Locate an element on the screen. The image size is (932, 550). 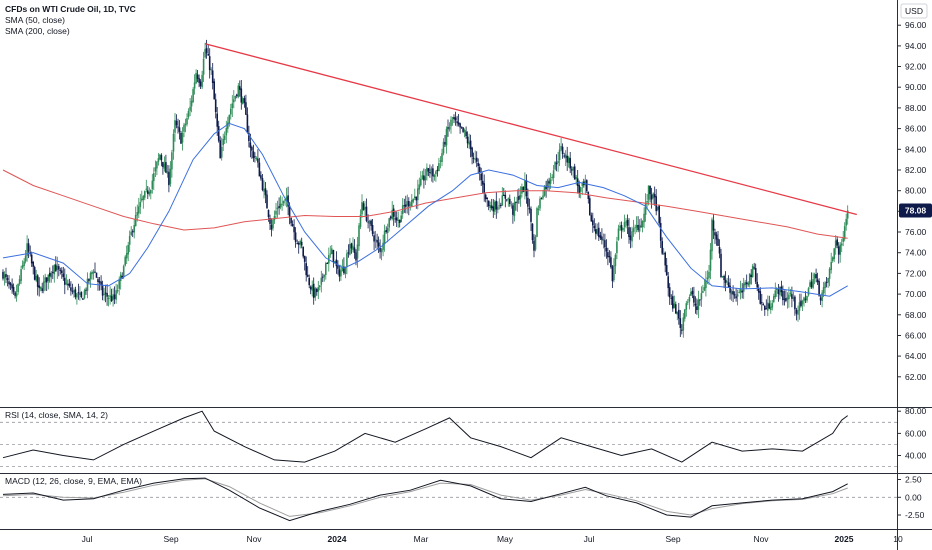
time-axis-tick-label: Jul is located at coordinates (589, 539).